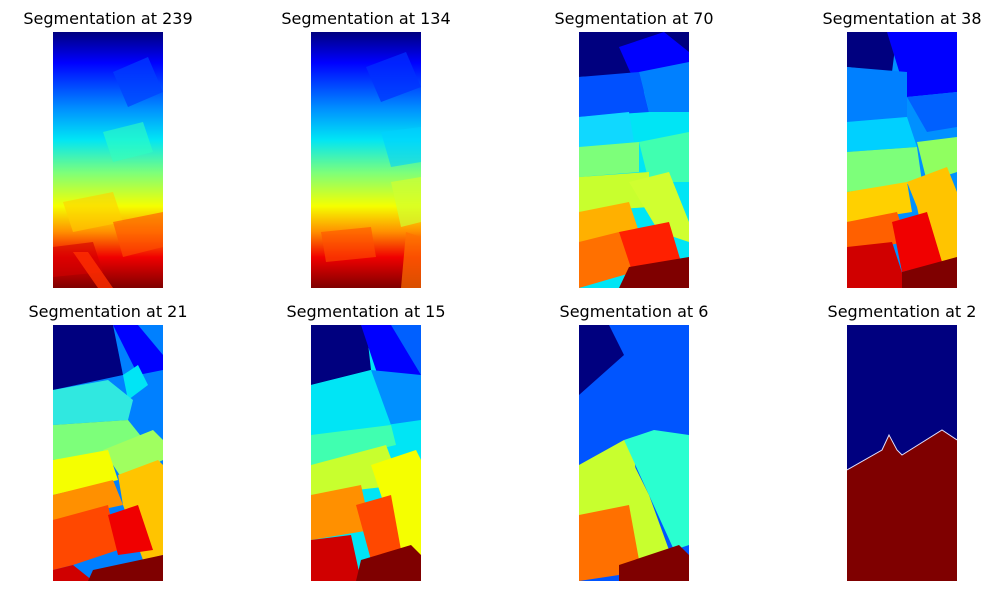  Describe the element at coordinates (902, 18) in the screenshot. I see `panel-title: Segmentation at 38` at that location.